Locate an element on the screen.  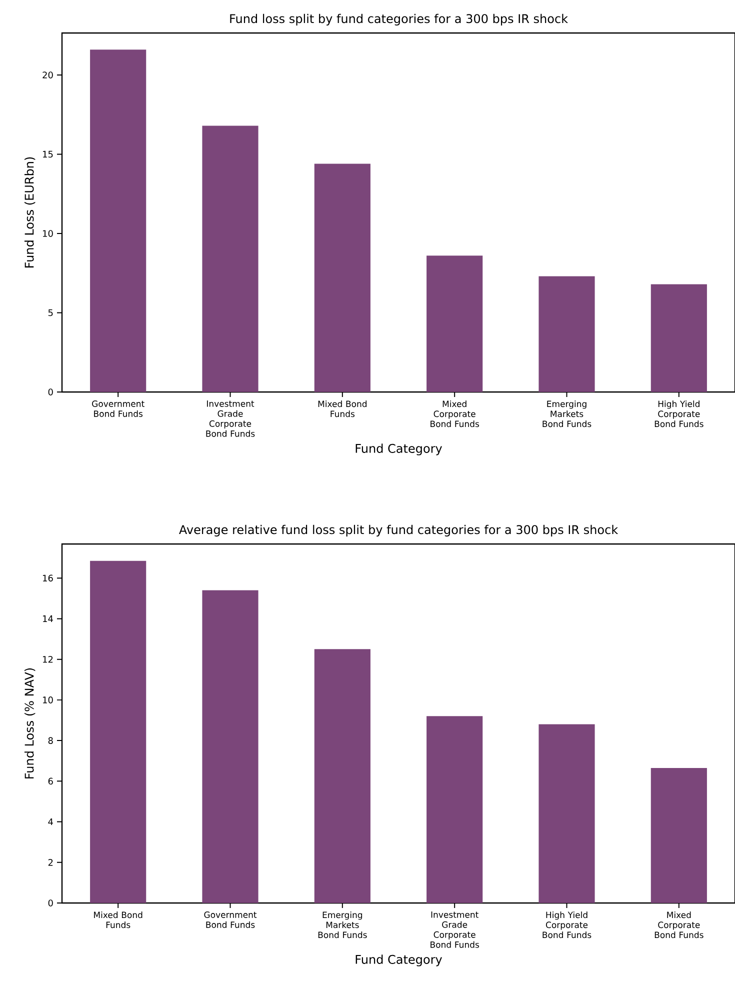
y-tick-label: 16 is located at coordinates (48, 578).